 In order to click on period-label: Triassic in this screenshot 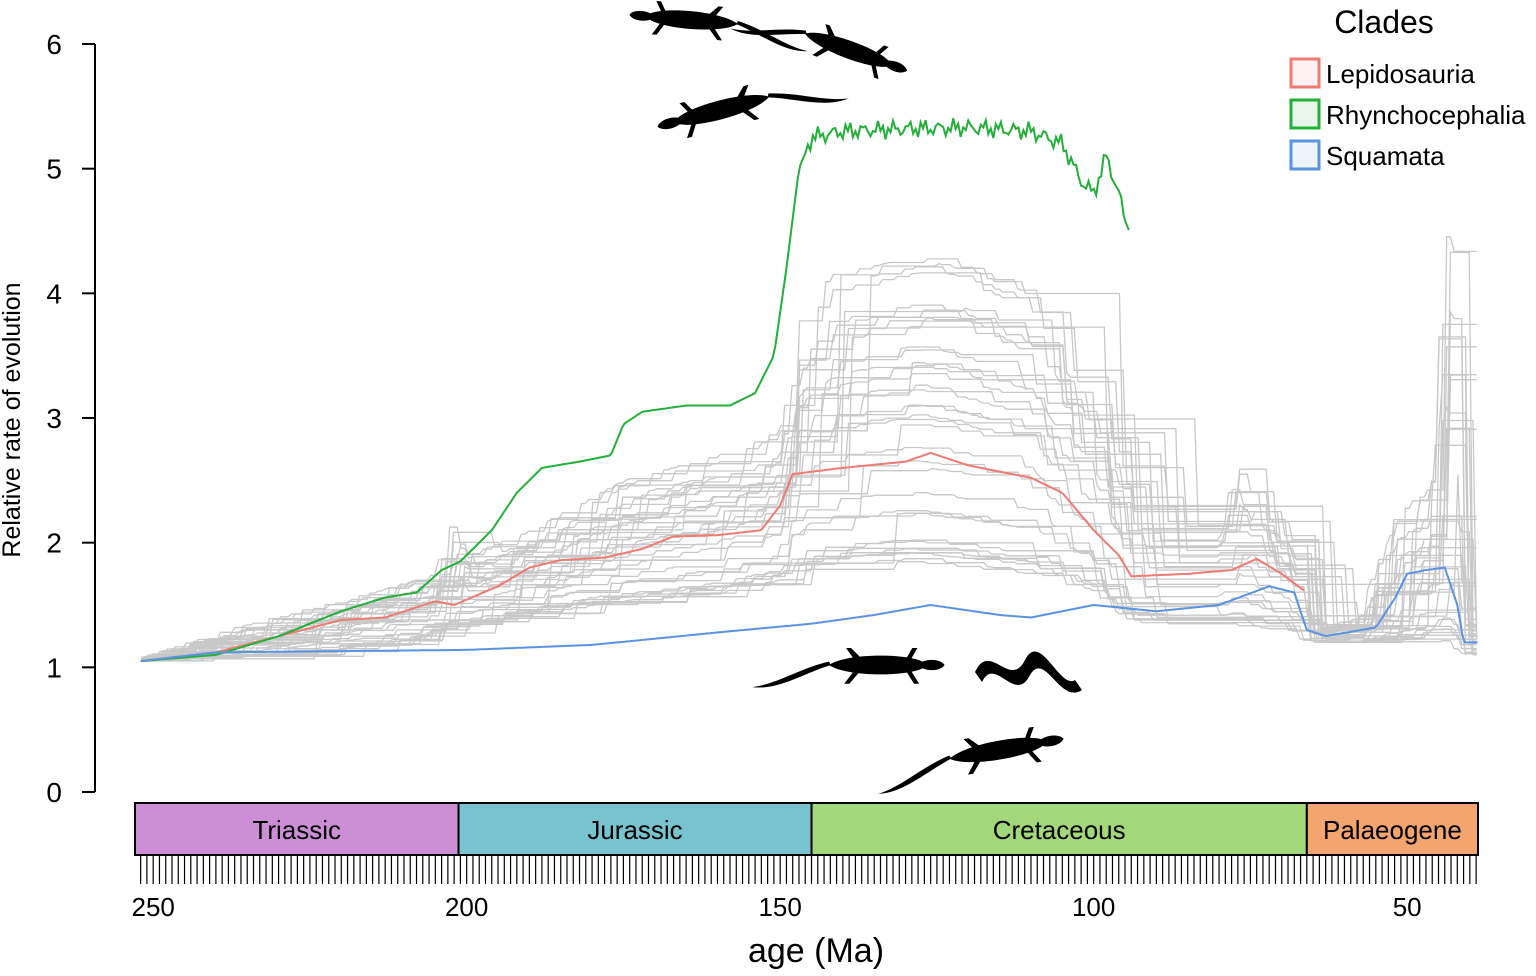, I will do `click(296, 830)`.